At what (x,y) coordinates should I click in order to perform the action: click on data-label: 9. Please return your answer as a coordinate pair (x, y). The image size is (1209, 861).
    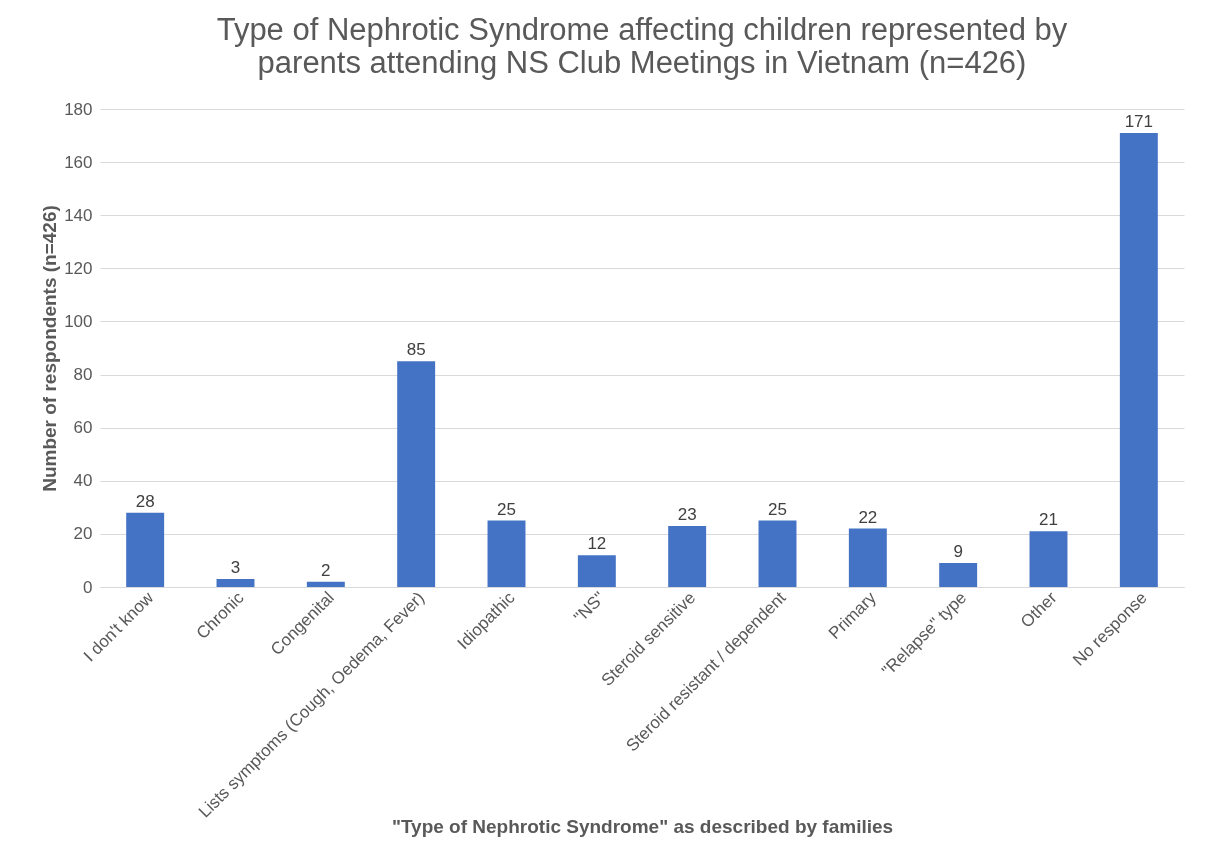
    Looking at the image, I should click on (958, 552).